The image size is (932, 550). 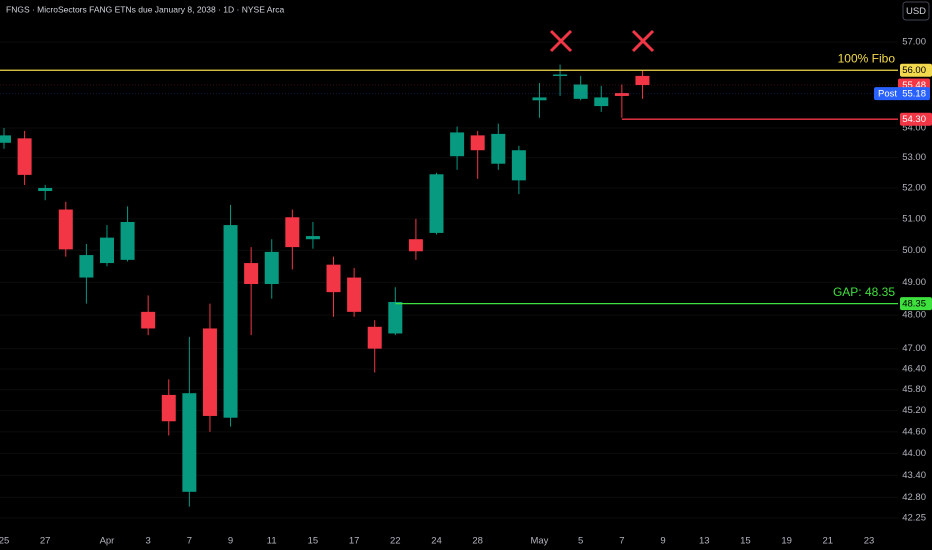 I want to click on y-tick-label: 48.00, so click(x=914, y=315).